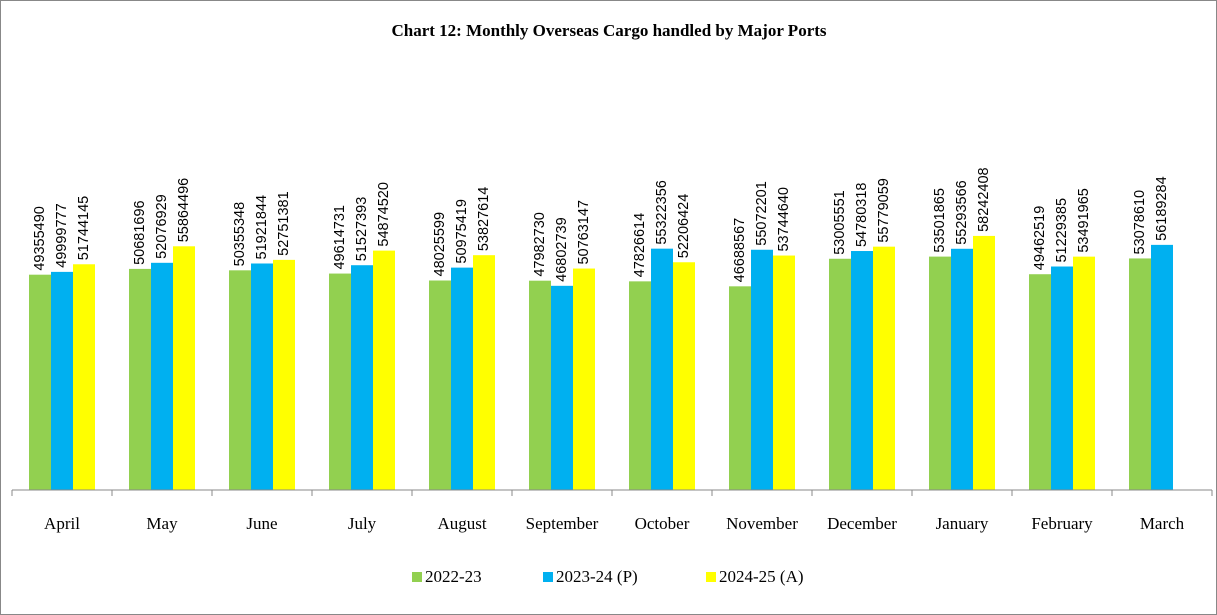 Image resolution: width=1217 pixels, height=615 pixels. I want to click on x-tick-label: May, so click(162, 523).